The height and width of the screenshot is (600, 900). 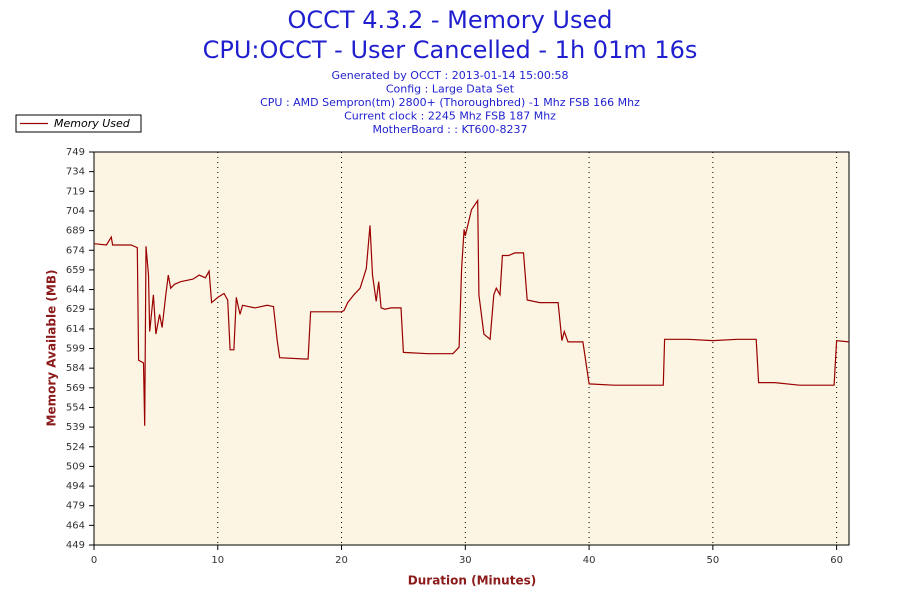 I want to click on y-tick-label: 599, so click(x=75, y=349).